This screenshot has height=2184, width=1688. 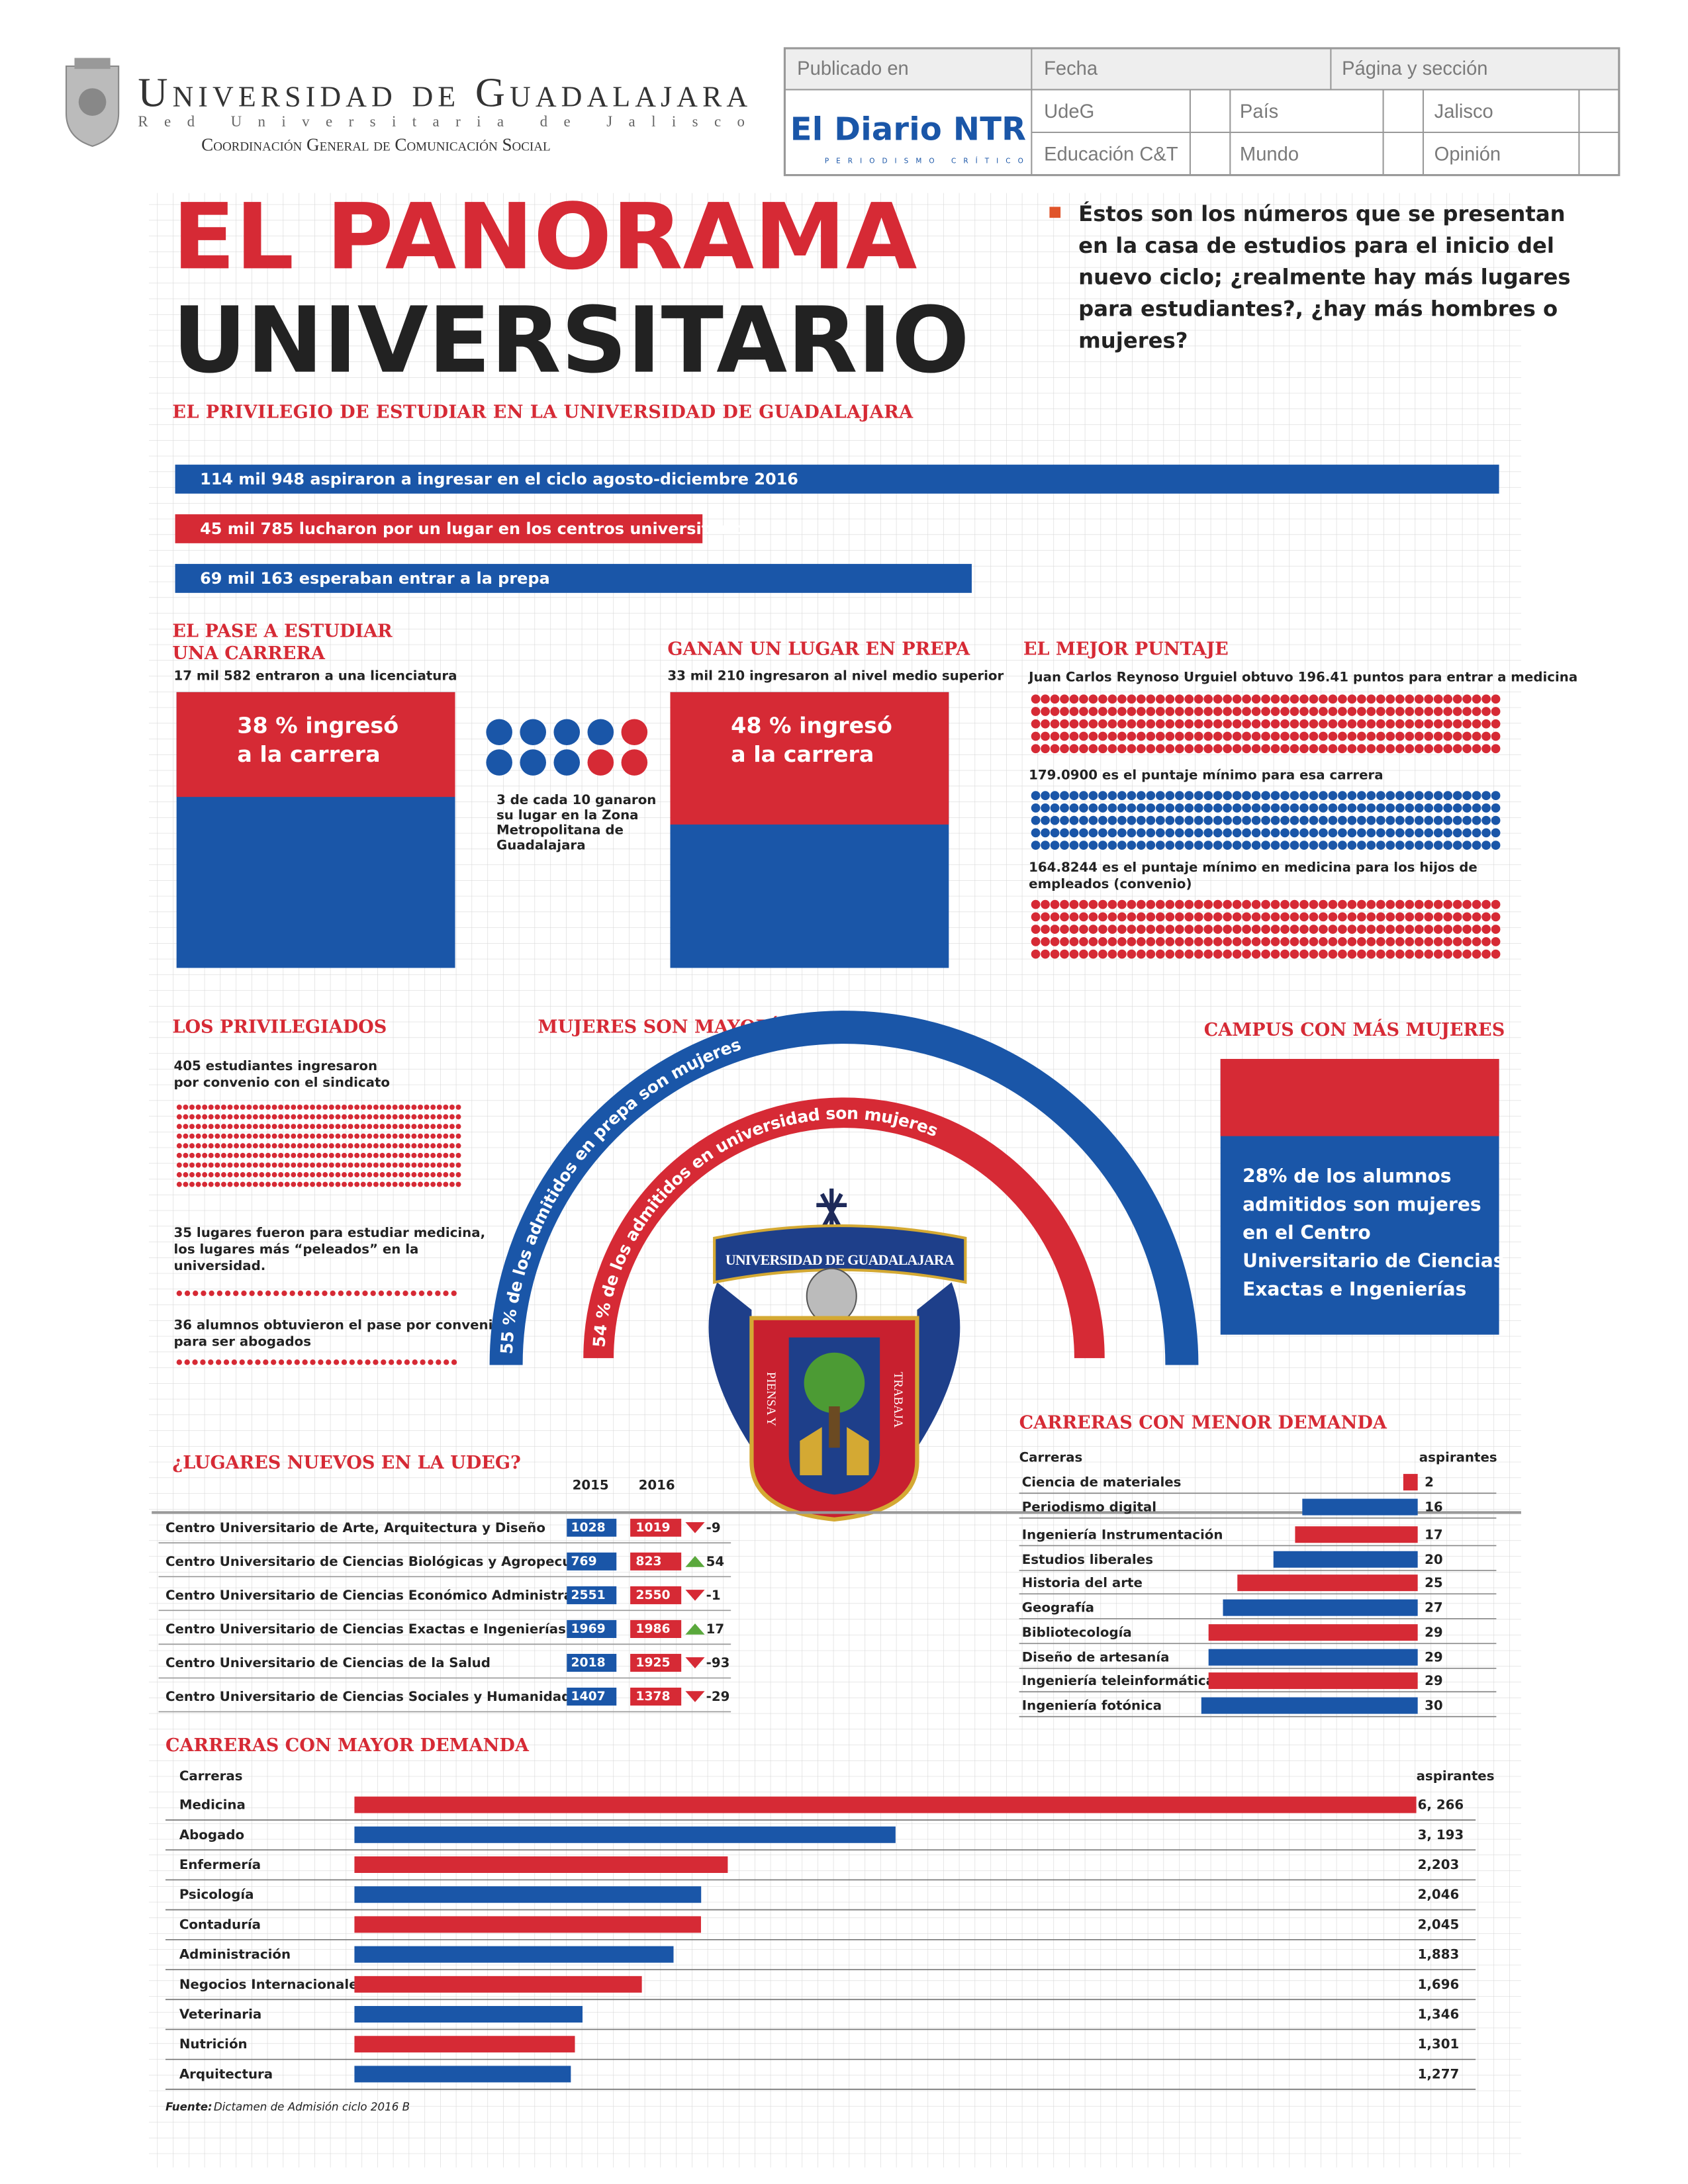 I want to click on section-heading: CARRERAS CON MAYOR DEMANDA, so click(x=347, y=1746).